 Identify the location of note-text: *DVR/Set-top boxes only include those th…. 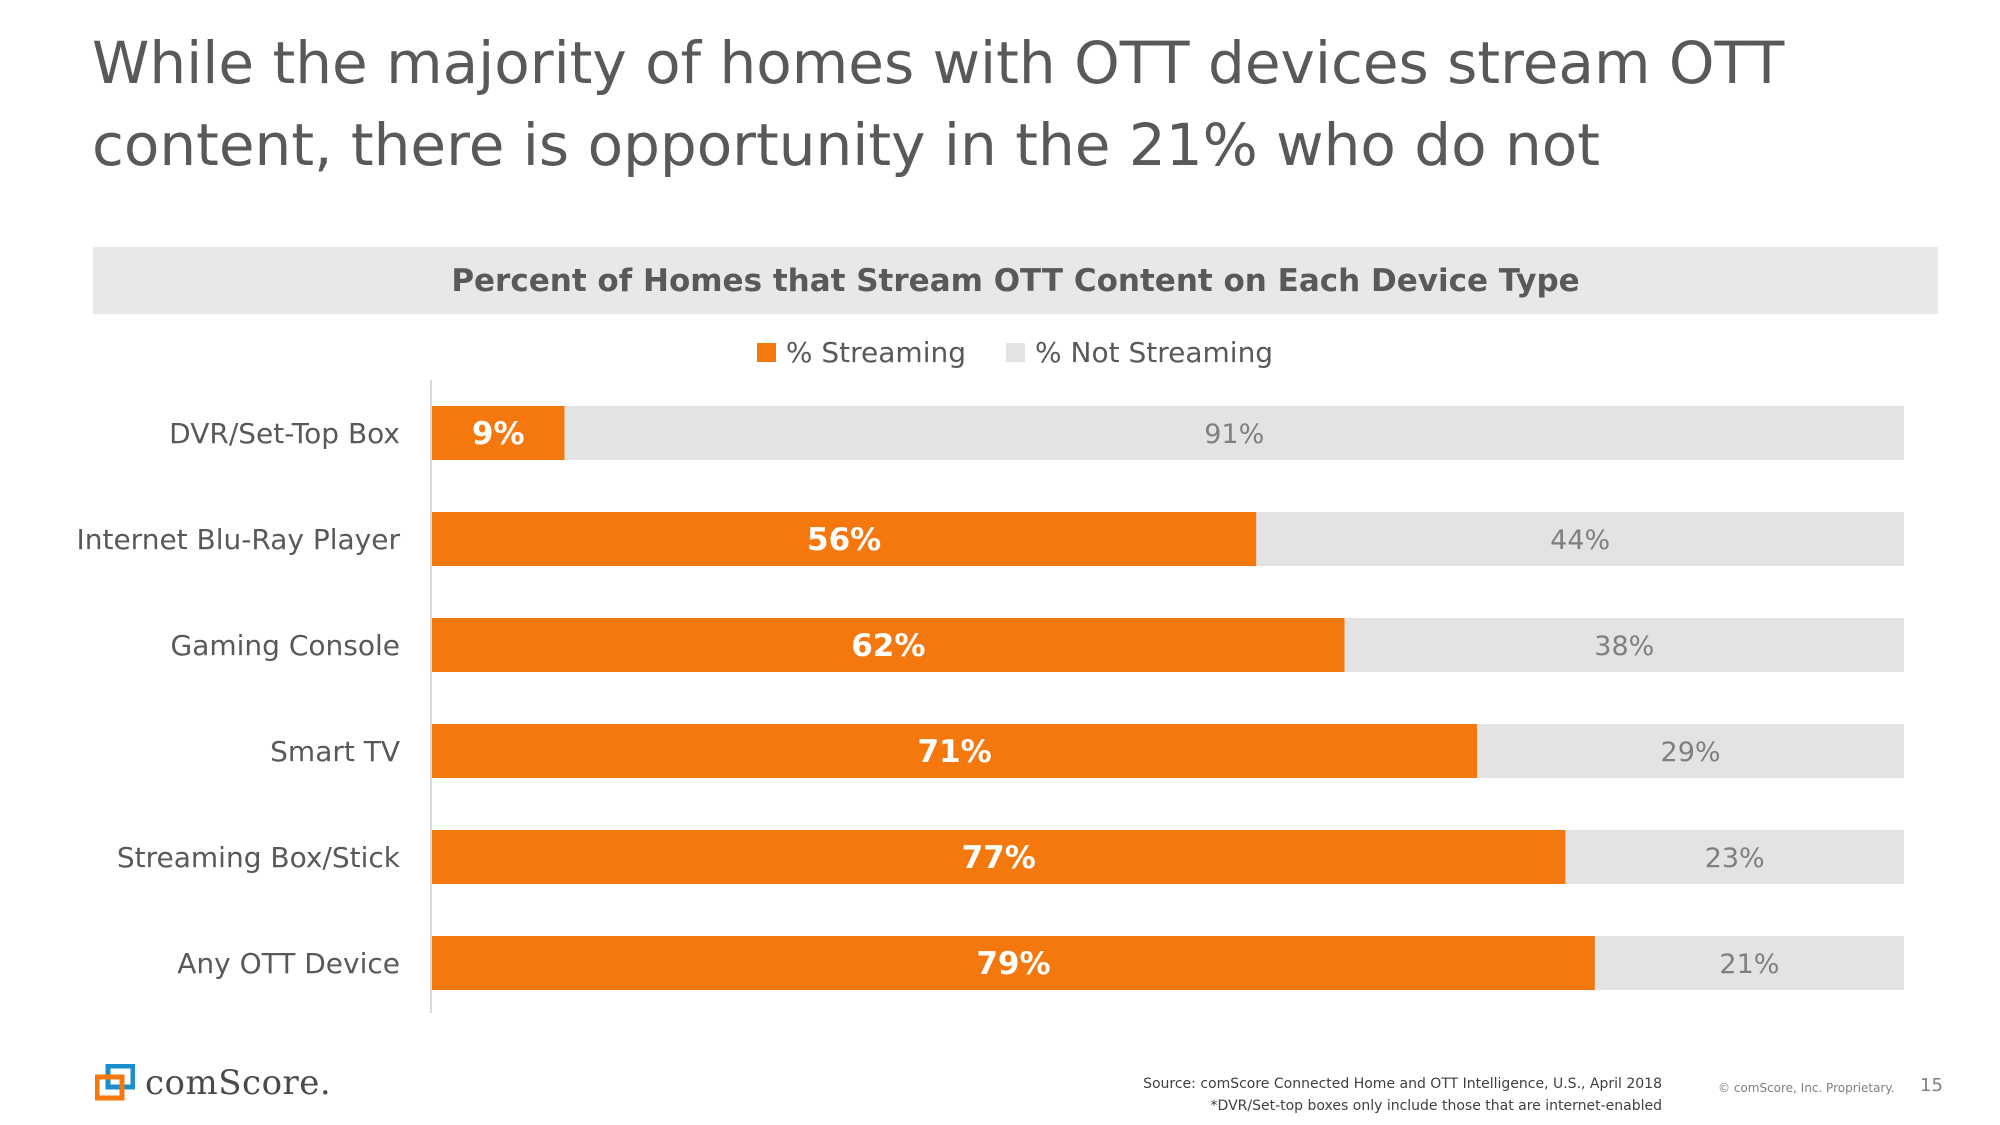
(1436, 1106).